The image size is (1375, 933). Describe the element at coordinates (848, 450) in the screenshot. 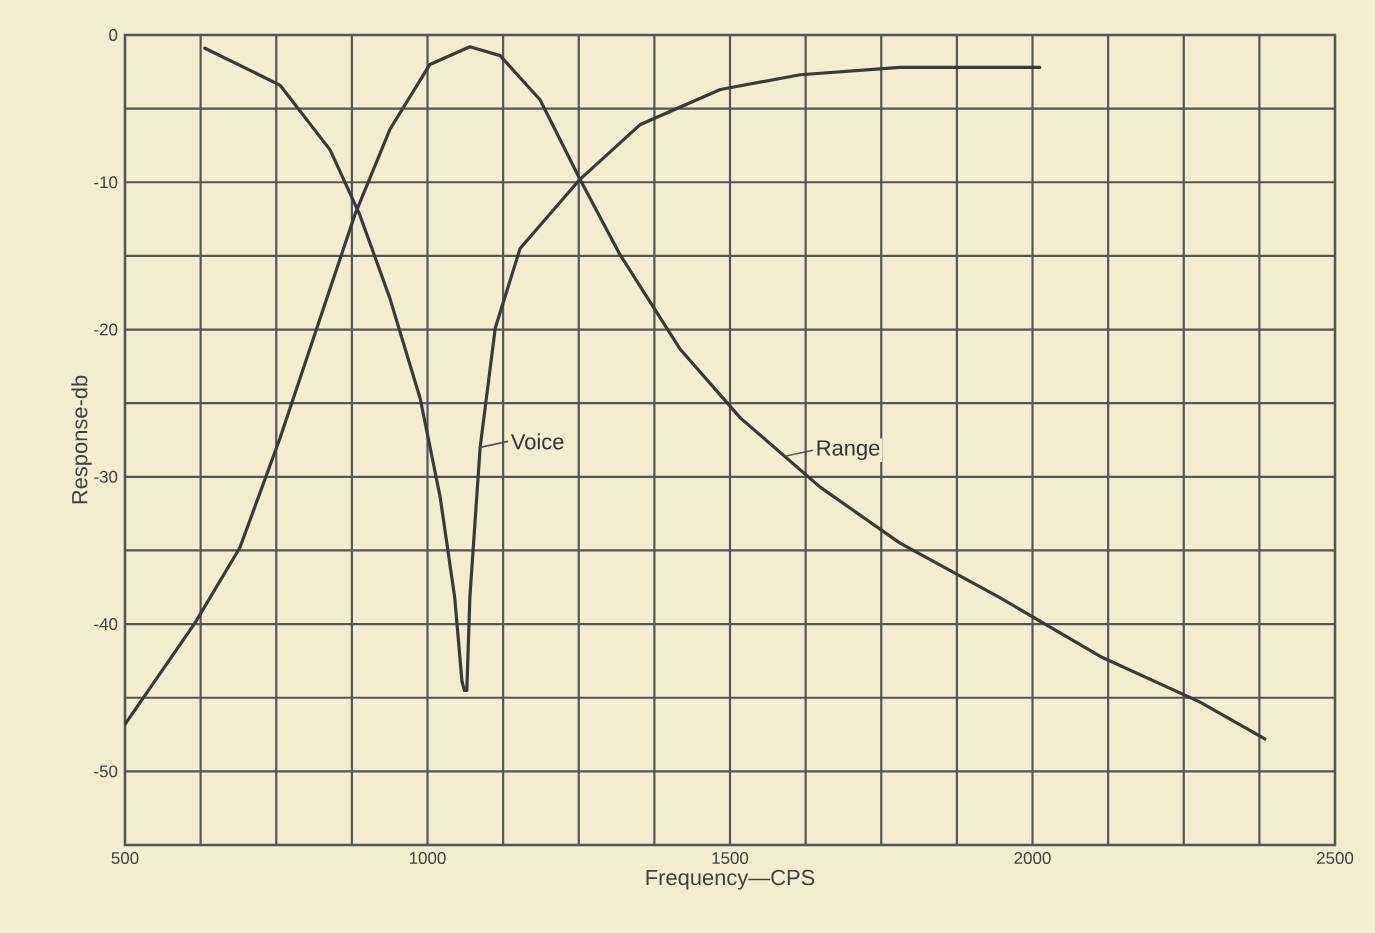

I see `annotation: Range` at that location.